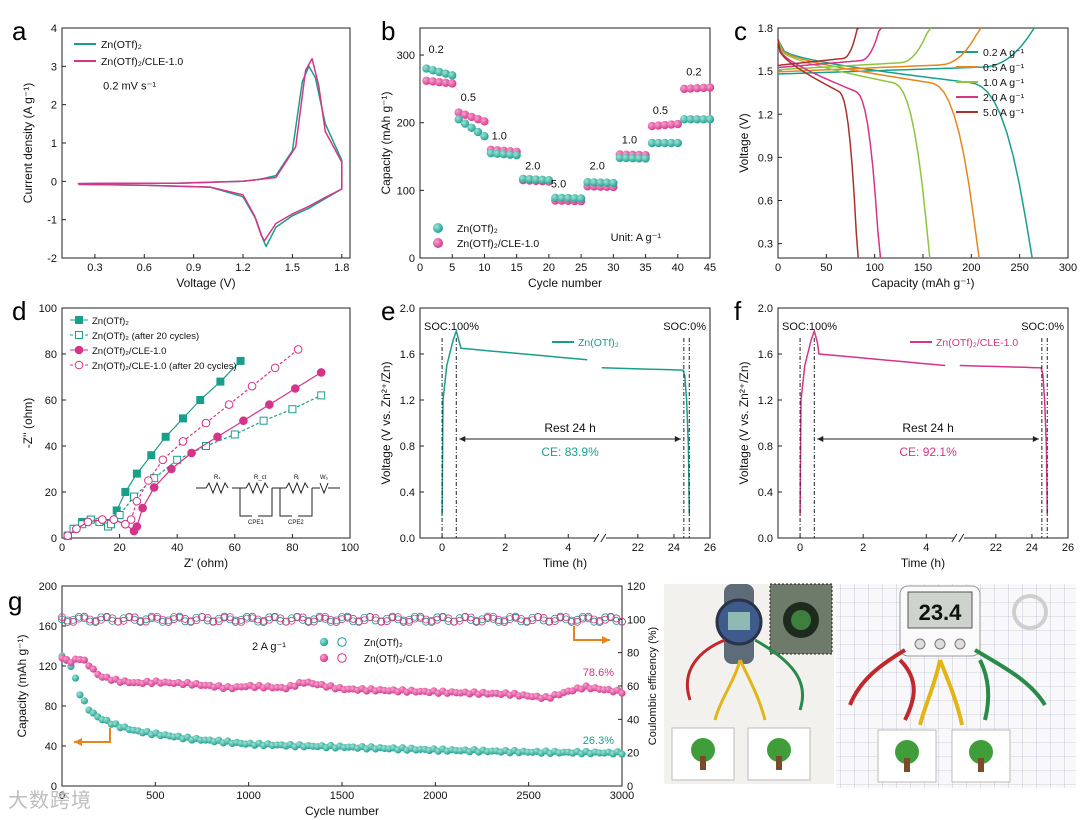  What do you see at coordinates (636, 238) in the screenshot?
I see `unit-annotation: Unit: A g⁻¹` at bounding box center [636, 238].